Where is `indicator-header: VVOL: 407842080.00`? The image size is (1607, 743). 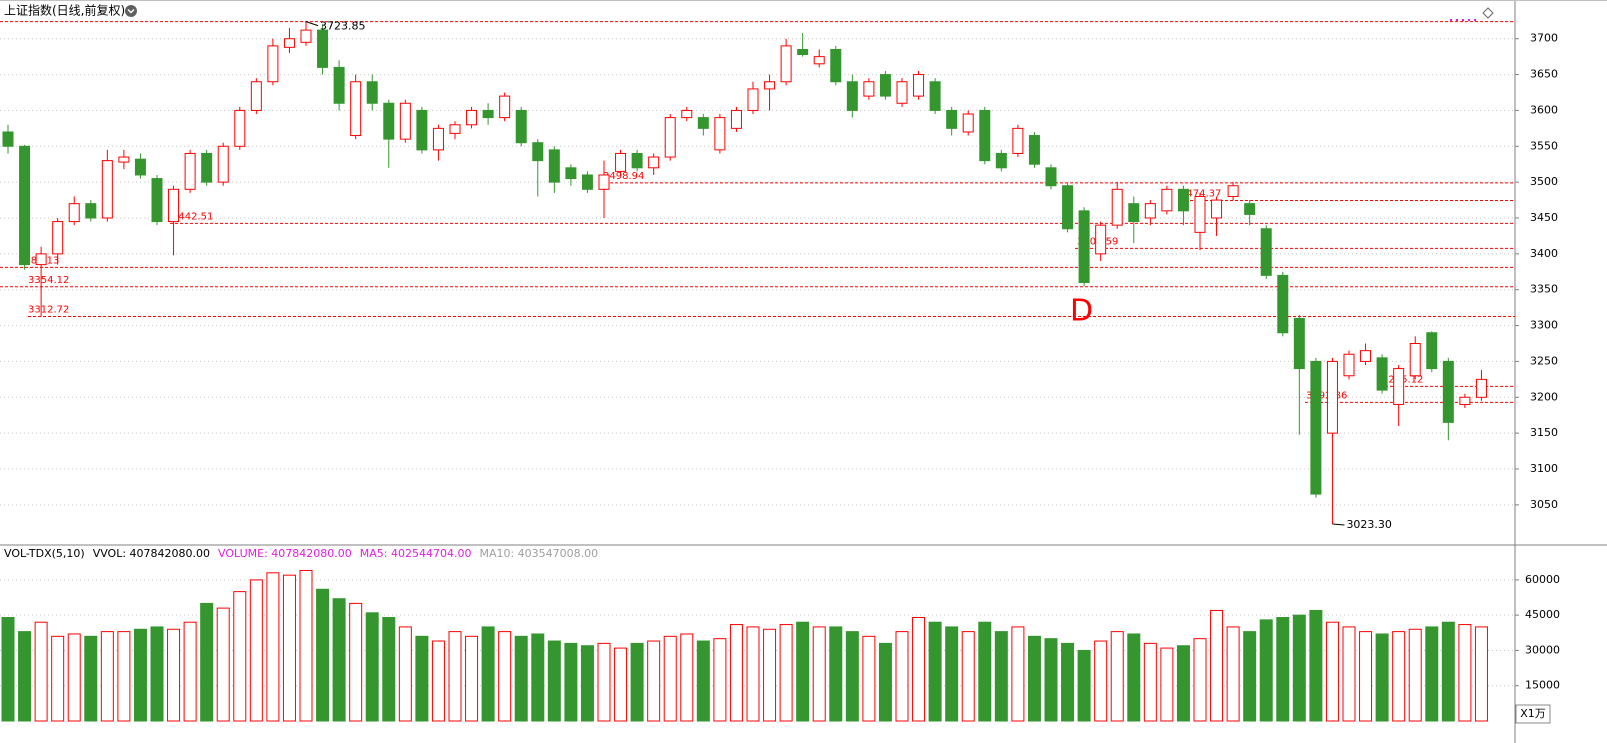
indicator-header: VVOL: 407842080.00 is located at coordinates (151, 553).